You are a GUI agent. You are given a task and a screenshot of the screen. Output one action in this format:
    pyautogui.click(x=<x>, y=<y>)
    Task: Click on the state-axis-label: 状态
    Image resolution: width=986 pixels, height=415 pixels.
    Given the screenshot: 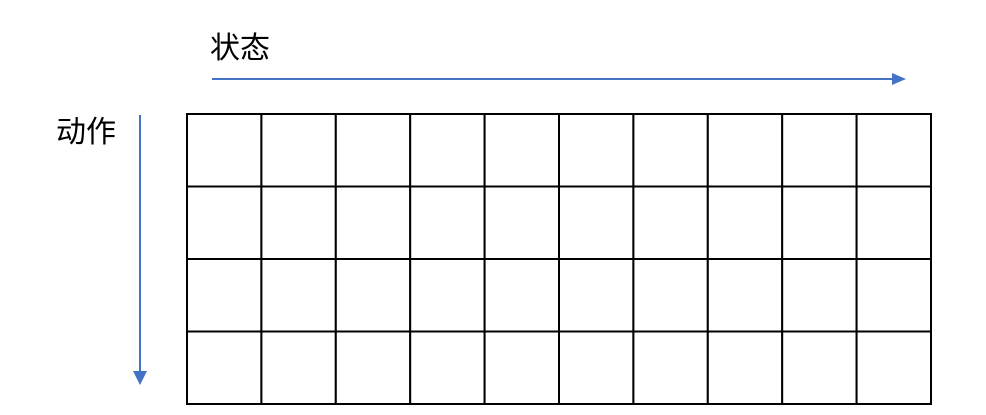 What is the action you would take?
    pyautogui.click(x=240, y=48)
    